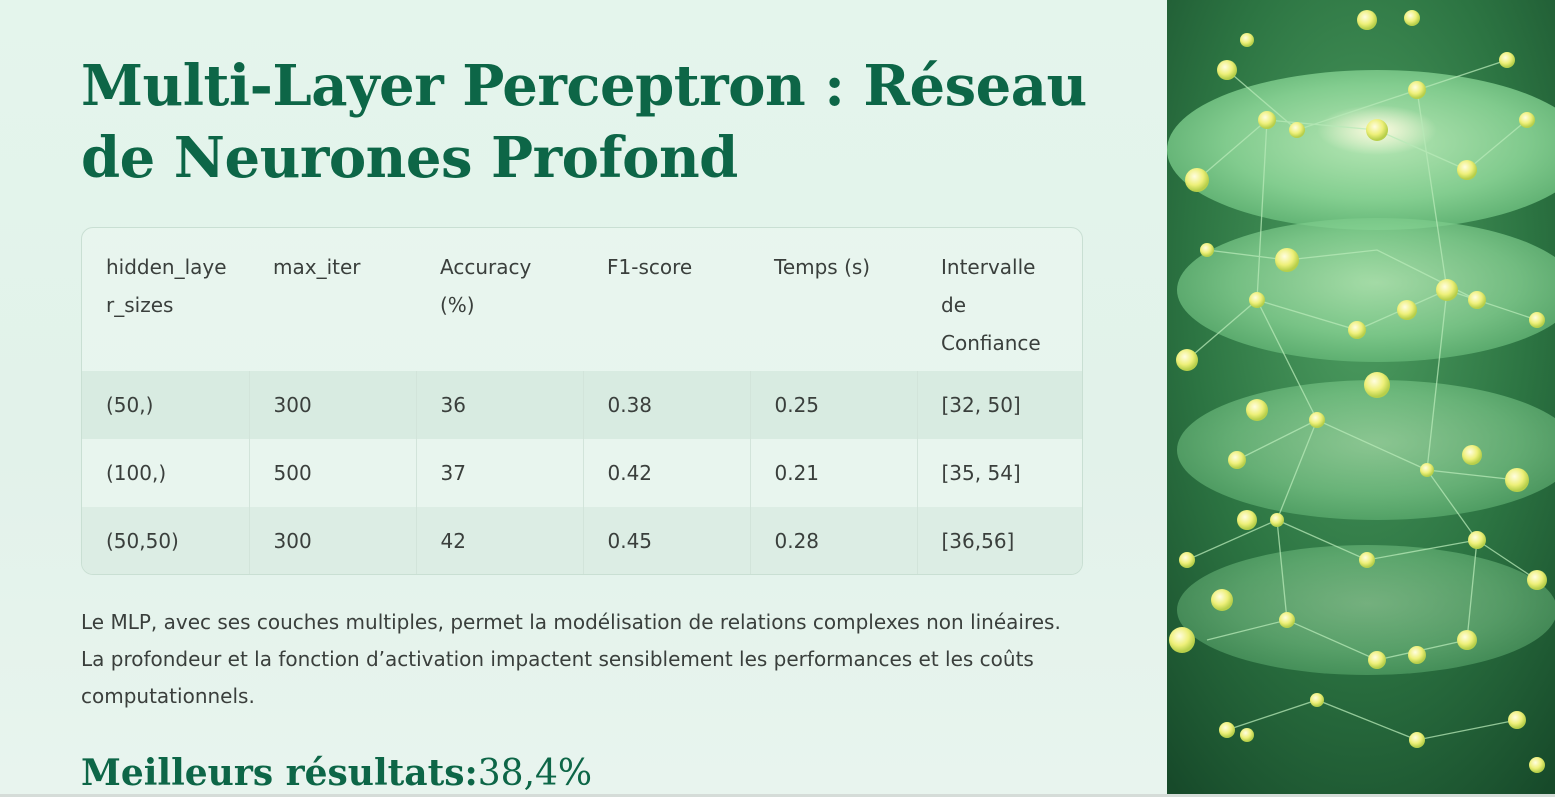 The width and height of the screenshot is (1555, 797). Describe the element at coordinates (499, 405) in the screenshot. I see `table-cell: 36` at that location.